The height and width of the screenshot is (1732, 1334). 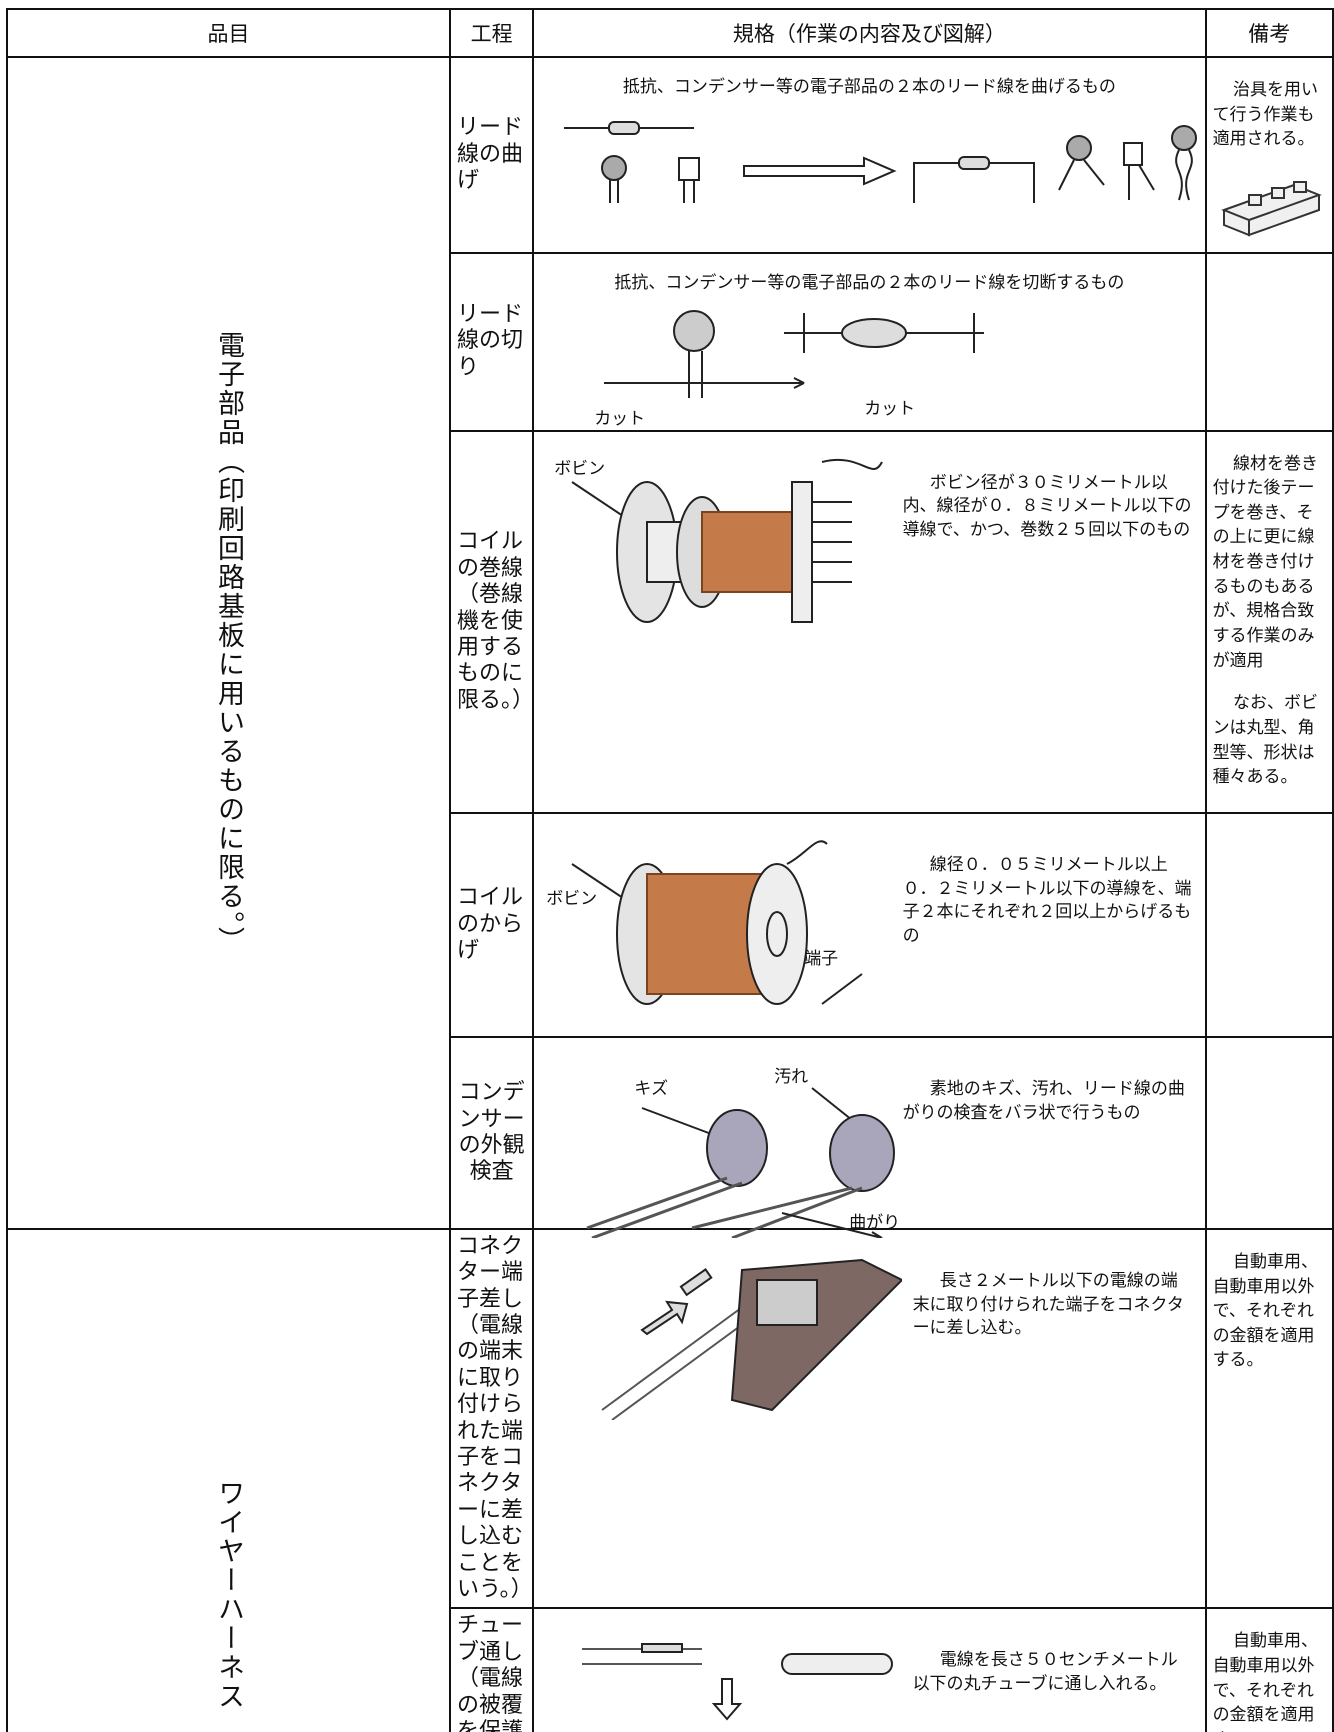 What do you see at coordinates (869, 282) in the screenshot?
I see `spec-text: 抵抗、コンデンサー等の電子部品の２本のリード線を切断するもの` at bounding box center [869, 282].